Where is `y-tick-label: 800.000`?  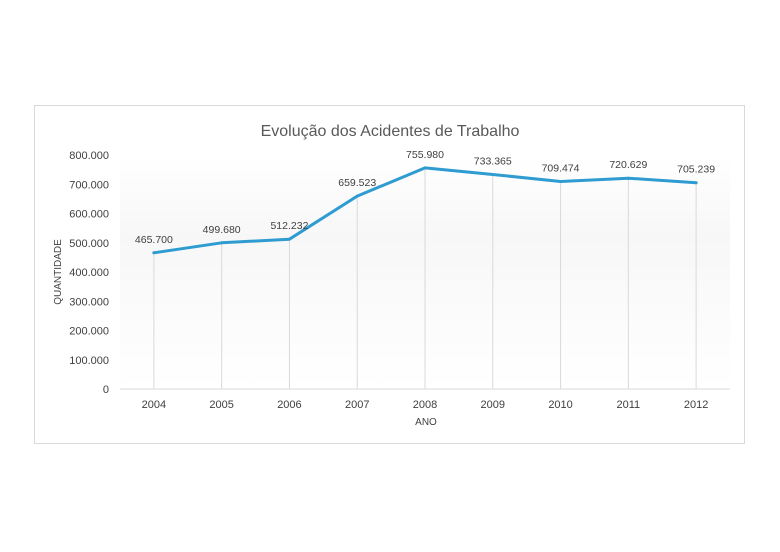
y-tick-label: 800.000 is located at coordinates (89, 156).